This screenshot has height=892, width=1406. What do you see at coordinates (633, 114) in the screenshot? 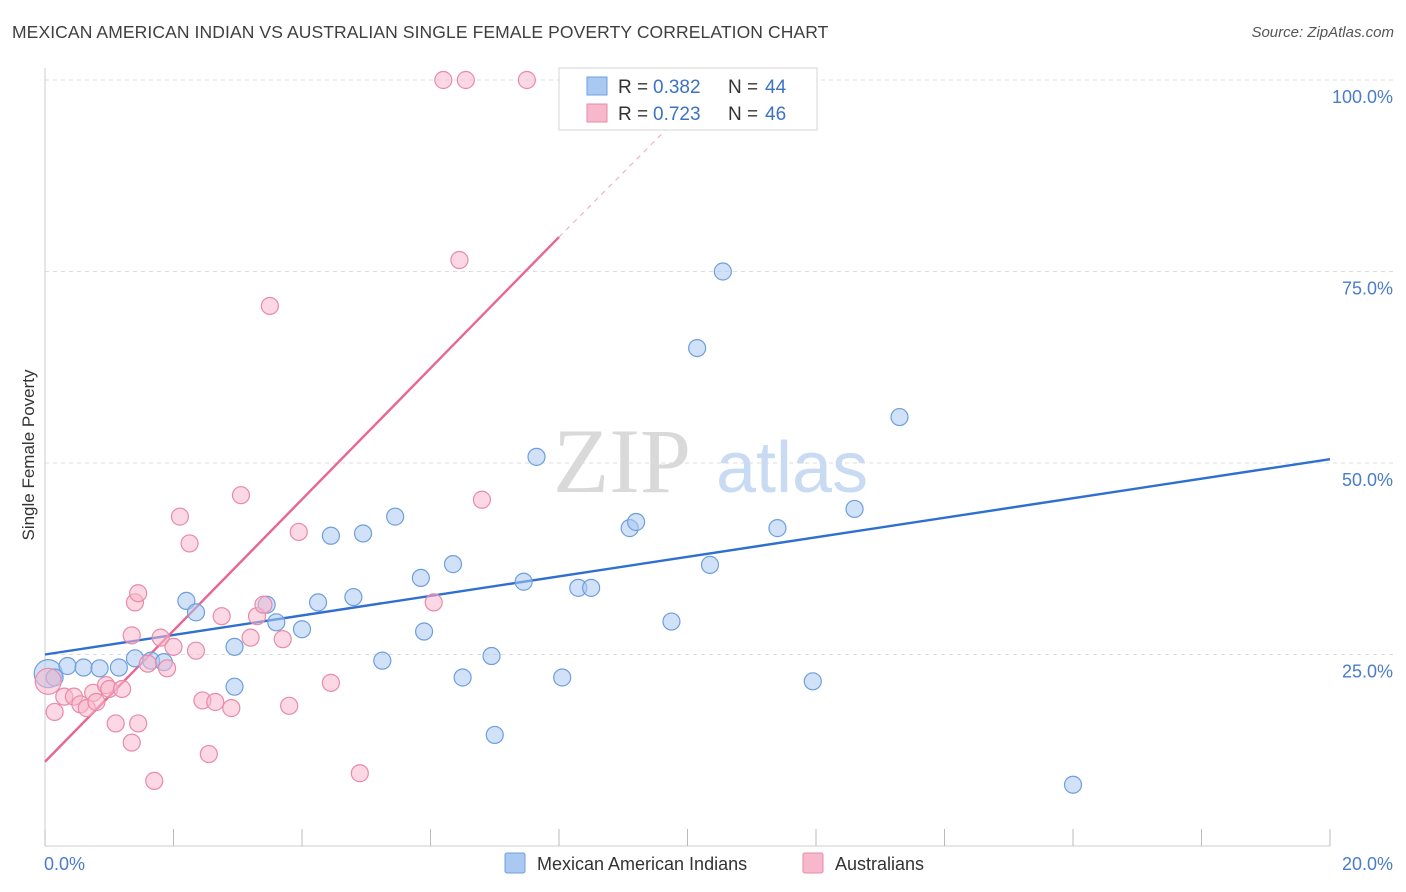
I see `legend-r-label-2: R =` at bounding box center [633, 114].